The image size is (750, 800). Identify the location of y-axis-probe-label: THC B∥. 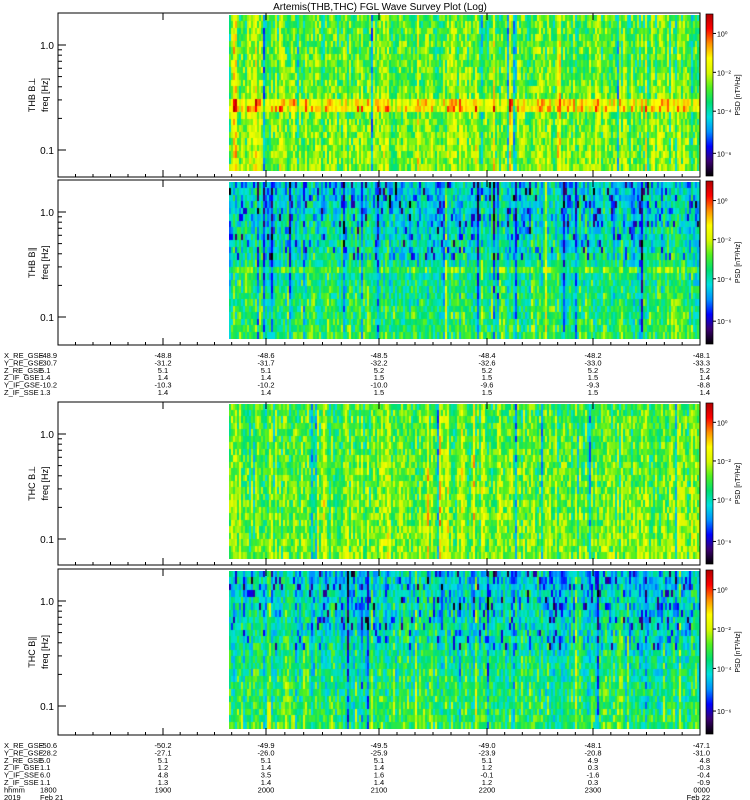
(32, 652).